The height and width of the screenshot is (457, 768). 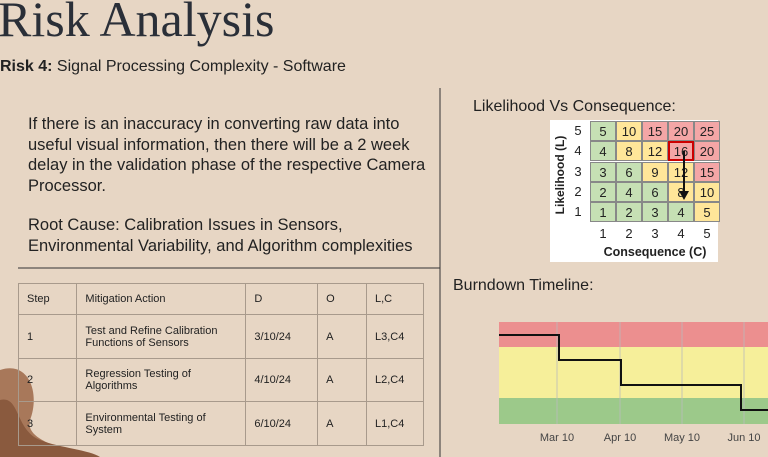 I want to click on header-row: Step Mitigation Action D O L,C, so click(x=221, y=299).